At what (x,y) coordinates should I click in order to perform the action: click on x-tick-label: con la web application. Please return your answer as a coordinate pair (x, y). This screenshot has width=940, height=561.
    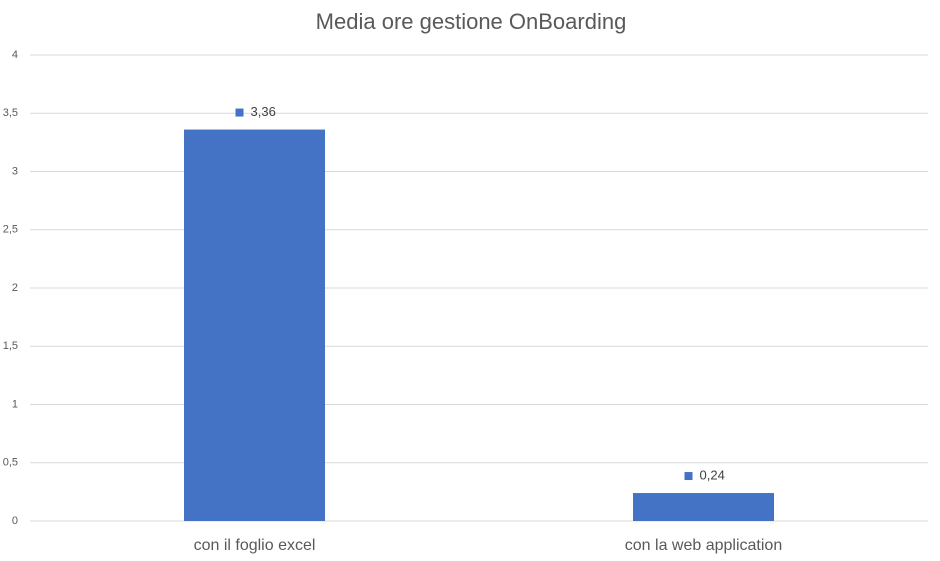
    Looking at the image, I should click on (703, 545).